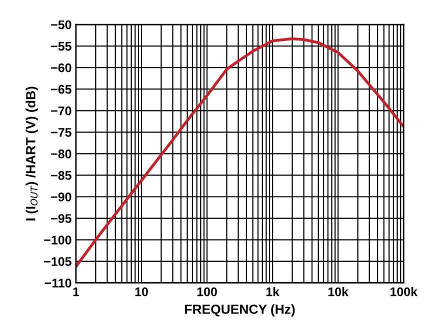 The height and width of the screenshot is (327, 434). Describe the element at coordinates (61, 111) in the screenshot. I see `y-tick-label: −70` at that location.